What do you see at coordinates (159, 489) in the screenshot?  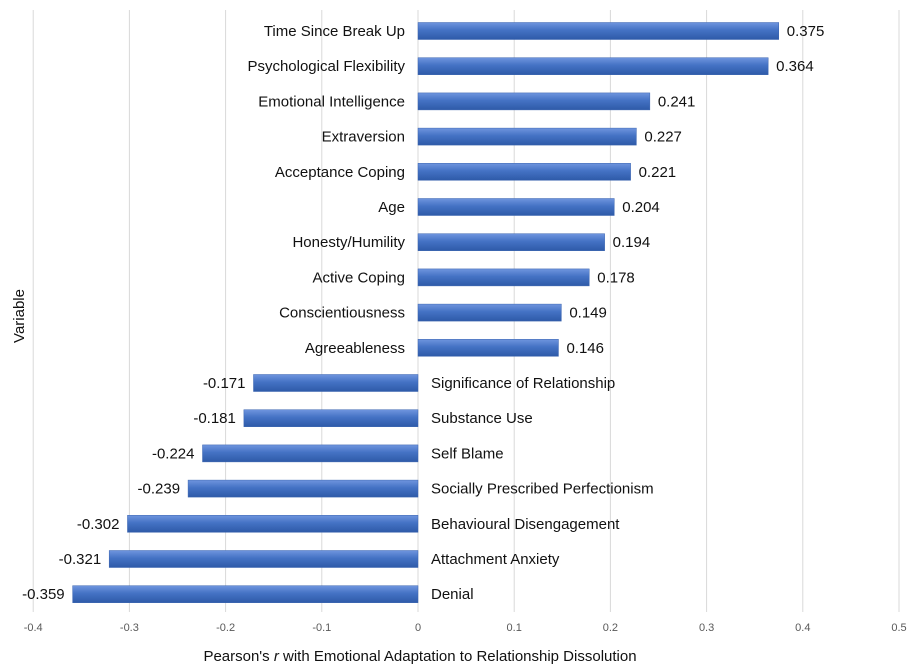 I see `value-label: -0.239` at bounding box center [159, 489].